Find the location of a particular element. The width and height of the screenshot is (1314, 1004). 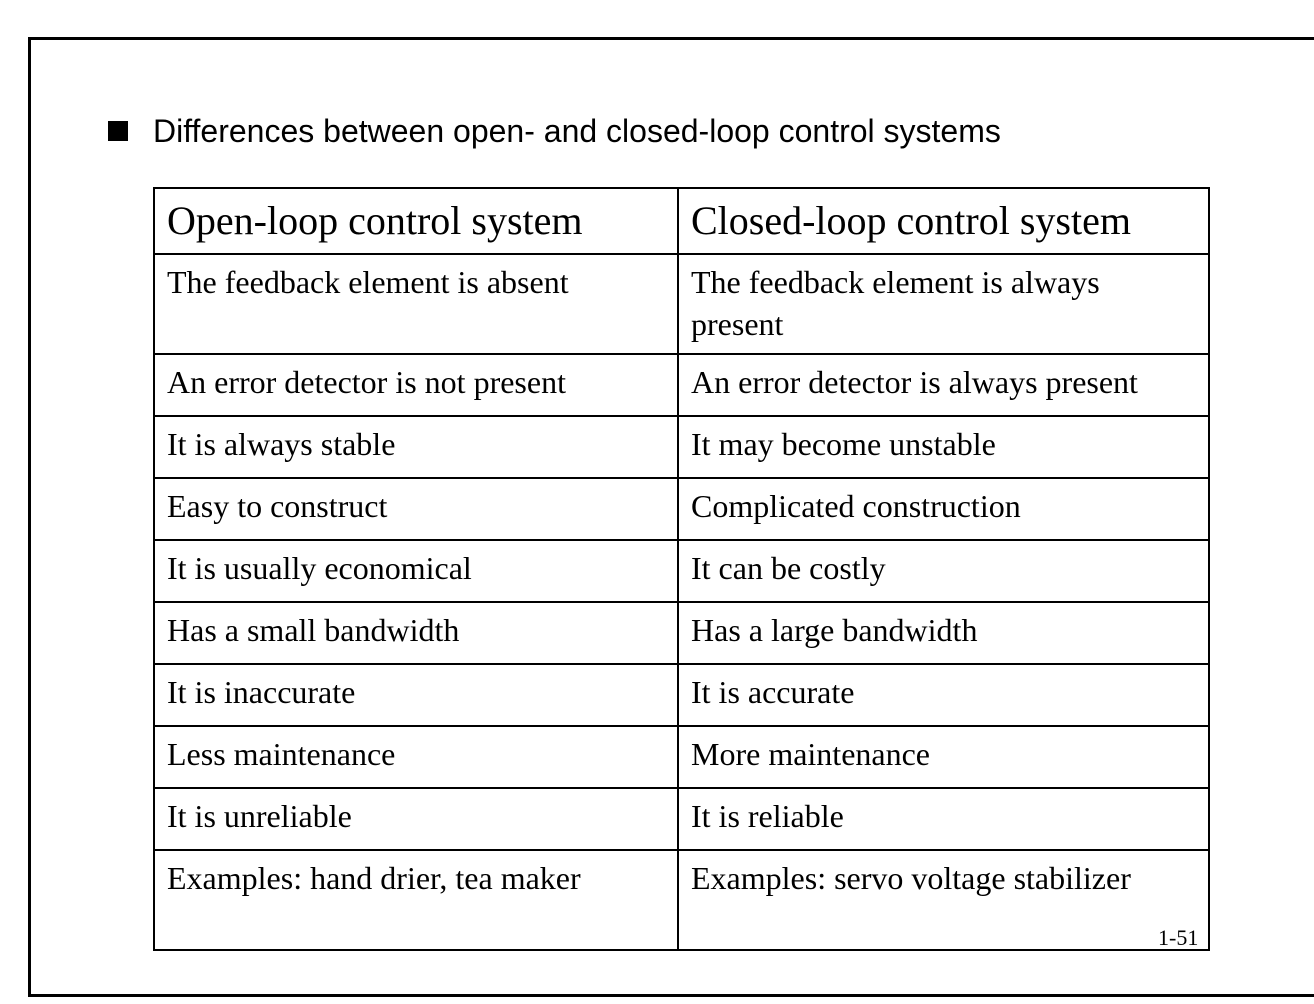

square-bullet-icon is located at coordinates (118, 131).